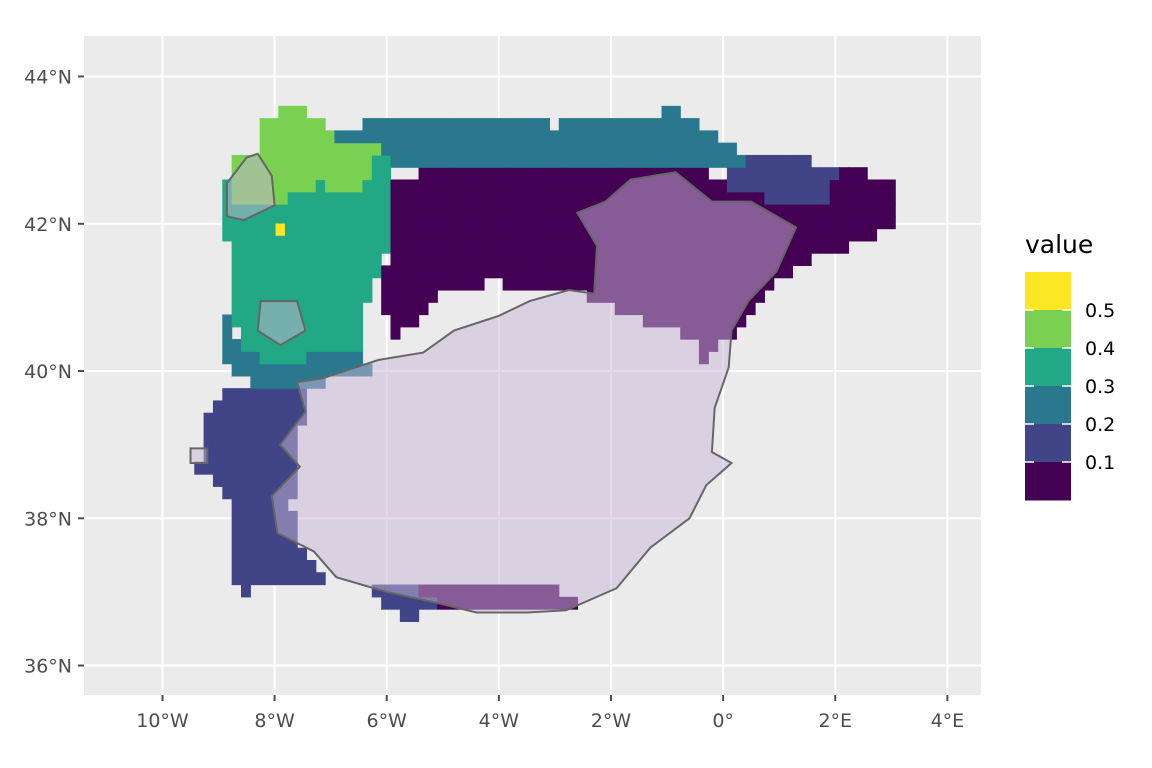  I want to click on x-tick-label: 6°W, so click(387, 721).